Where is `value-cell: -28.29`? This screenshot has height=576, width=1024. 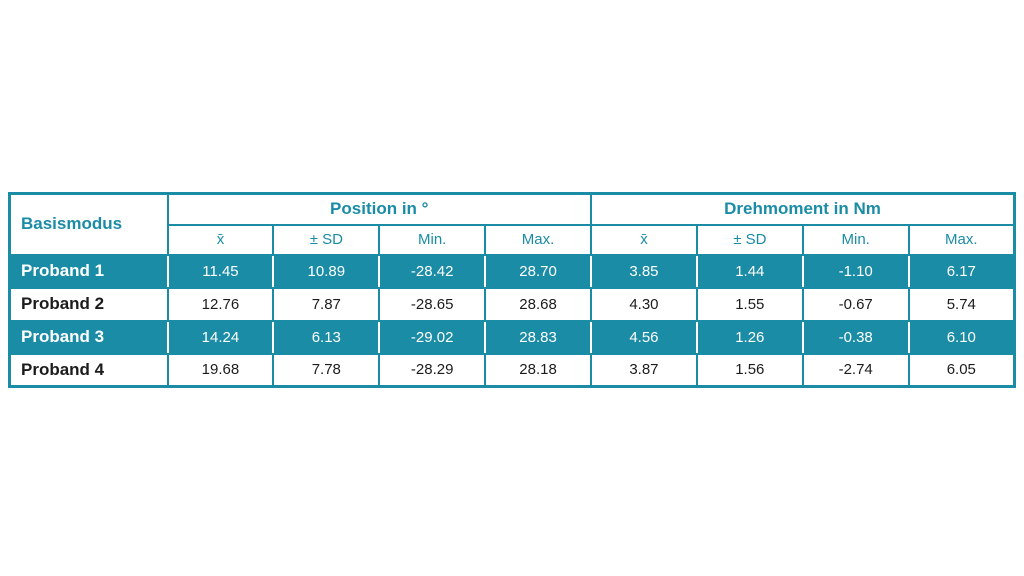 value-cell: -28.29 is located at coordinates (432, 370).